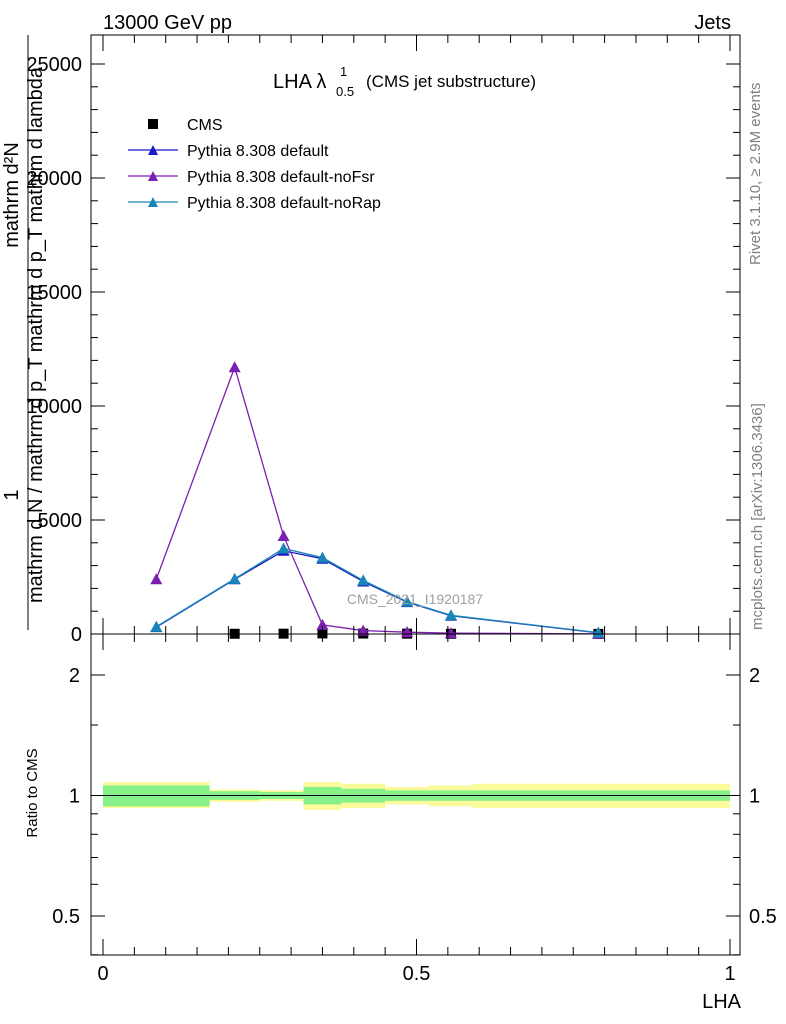  I want to click on ylabel-numerator: mathrm d²N, so click(12, 195).